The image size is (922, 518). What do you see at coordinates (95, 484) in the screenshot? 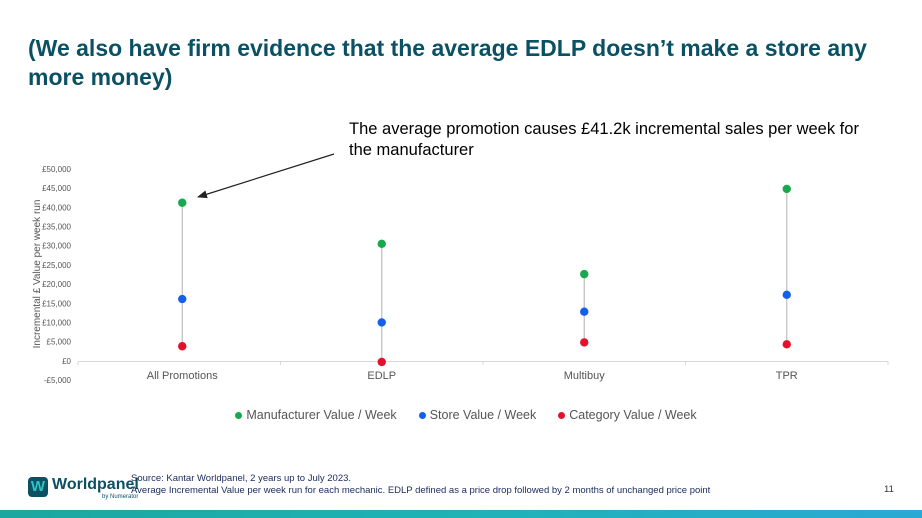
I see `logo-name: Worldpanel` at bounding box center [95, 484].